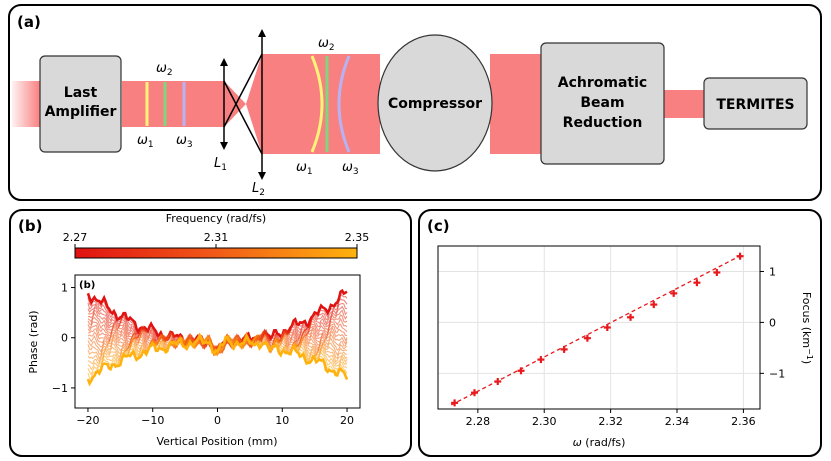 Image resolution: width=831 pixels, height=461 pixels. What do you see at coordinates (216, 441) in the screenshot?
I see `phase-x-label: Vertical Position (mm)` at bounding box center [216, 441].